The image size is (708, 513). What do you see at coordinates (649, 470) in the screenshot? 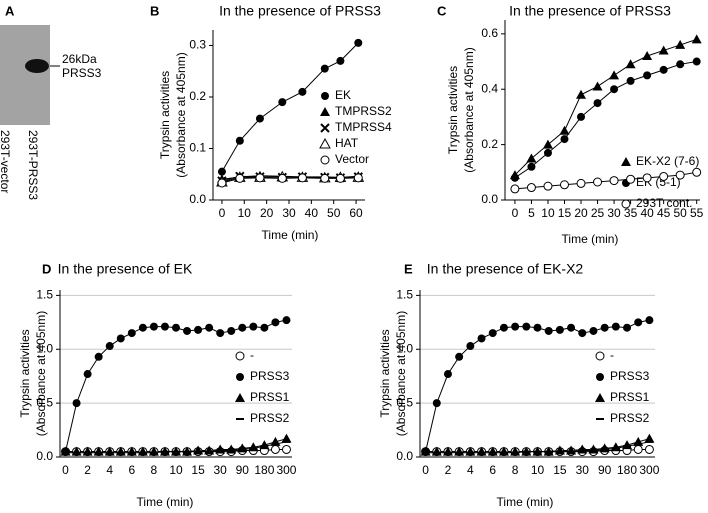
I see `x-tick-label: 300` at bounding box center [649, 470].